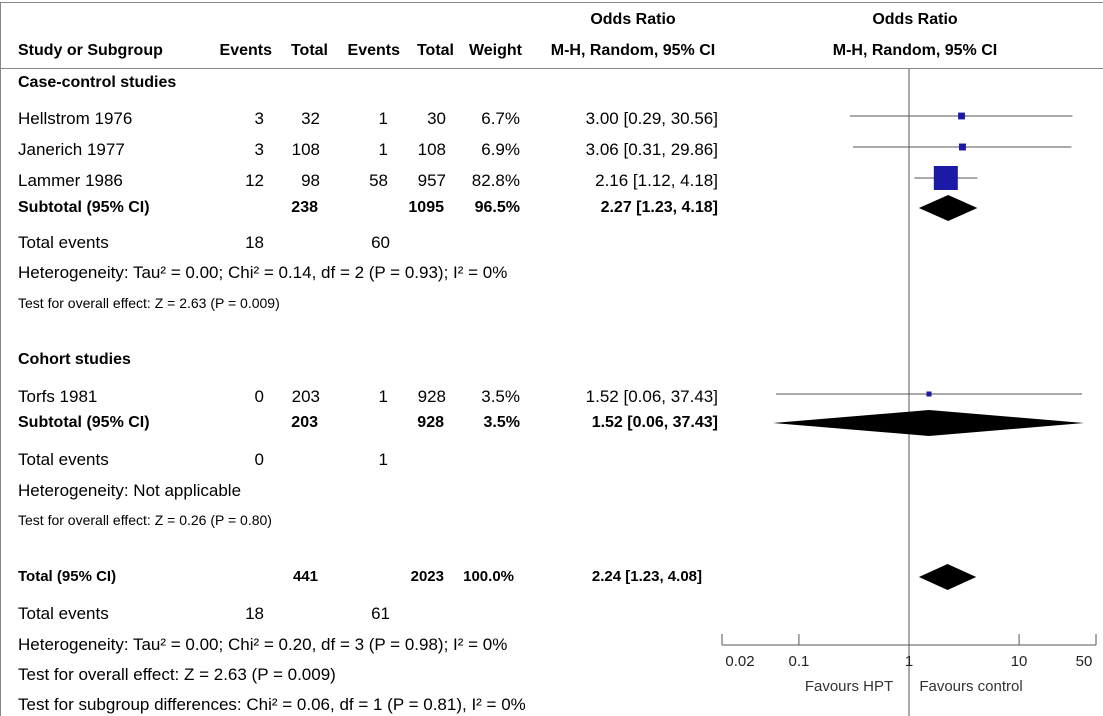 This screenshot has width=1103, height=716. Describe the element at coordinates (305, 396) in the screenshot. I see `total1-cell: 203` at that location.